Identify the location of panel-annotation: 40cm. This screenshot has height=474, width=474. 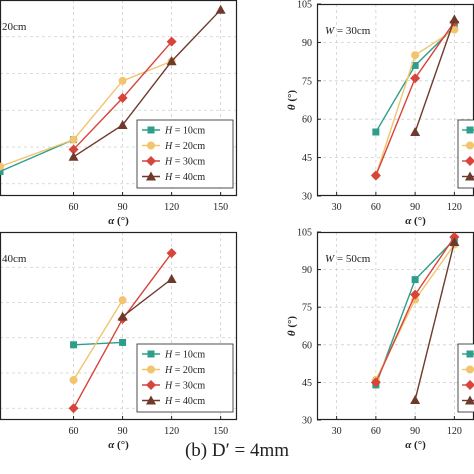
(14, 259).